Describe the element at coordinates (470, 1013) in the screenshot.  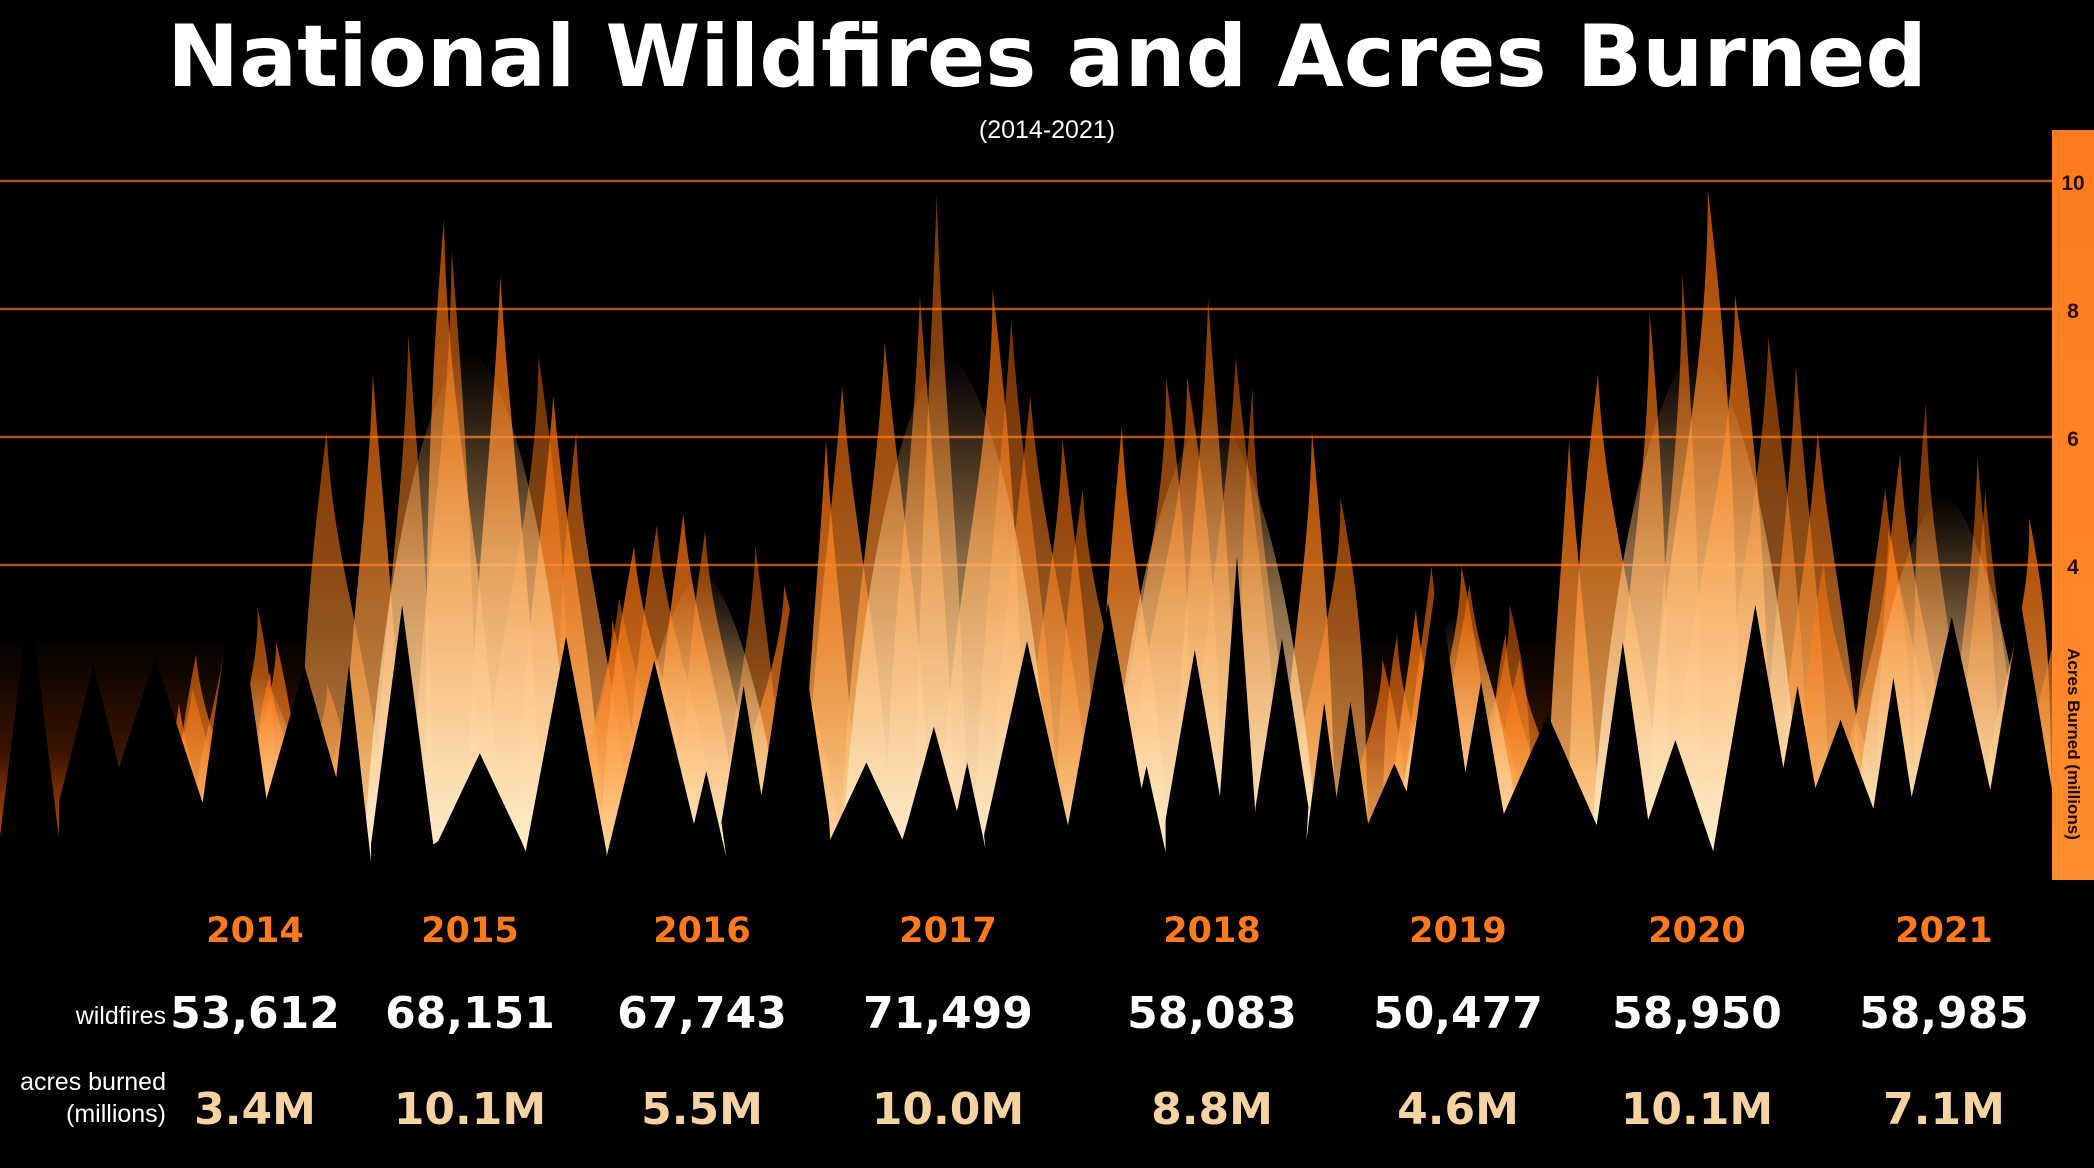
I see `wildfires-value: 68,151` at that location.